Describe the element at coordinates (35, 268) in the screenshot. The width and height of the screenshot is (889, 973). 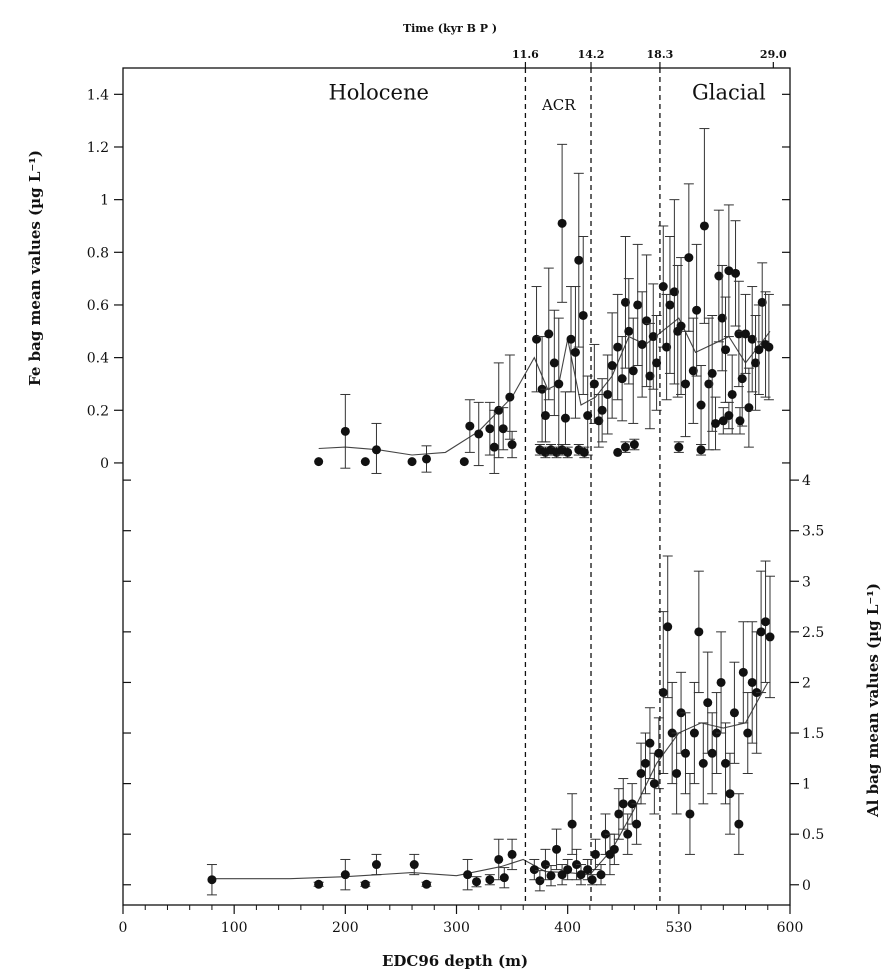
I see `fe-y-axis-label: Fe bag mean values (µg L⁻¹)` at that location.